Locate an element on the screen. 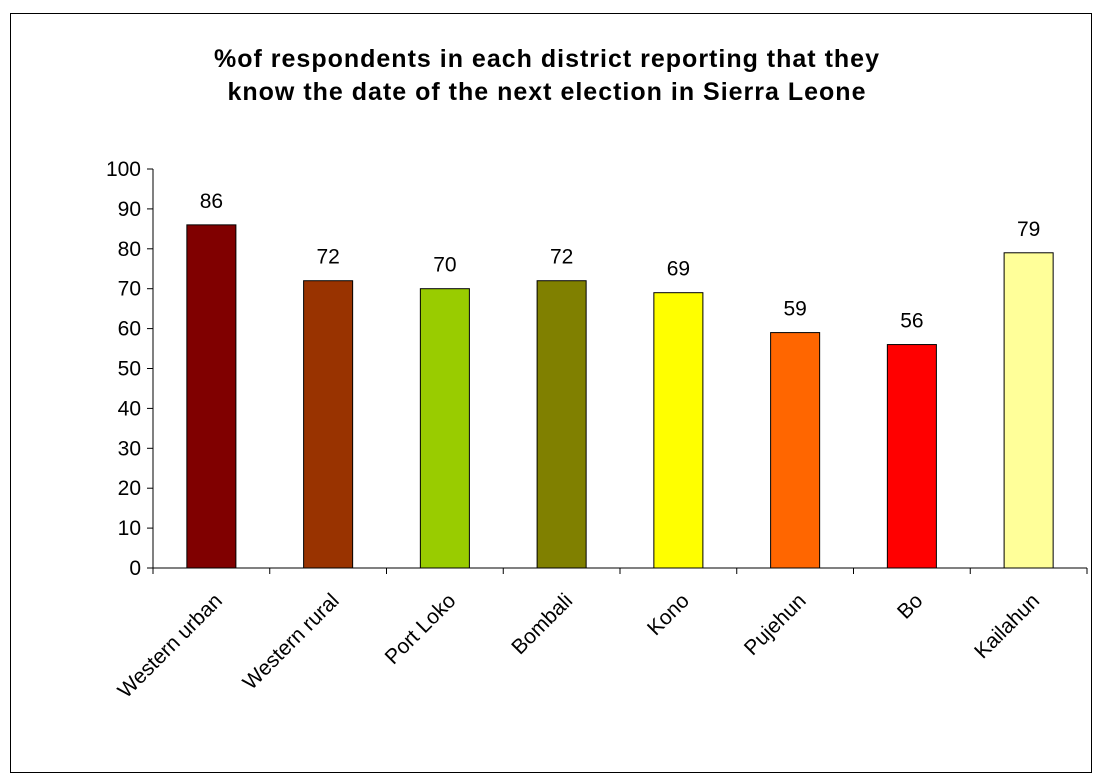 The width and height of the screenshot is (1094, 773). y-tick-label: 100 is located at coordinates (123, 169).